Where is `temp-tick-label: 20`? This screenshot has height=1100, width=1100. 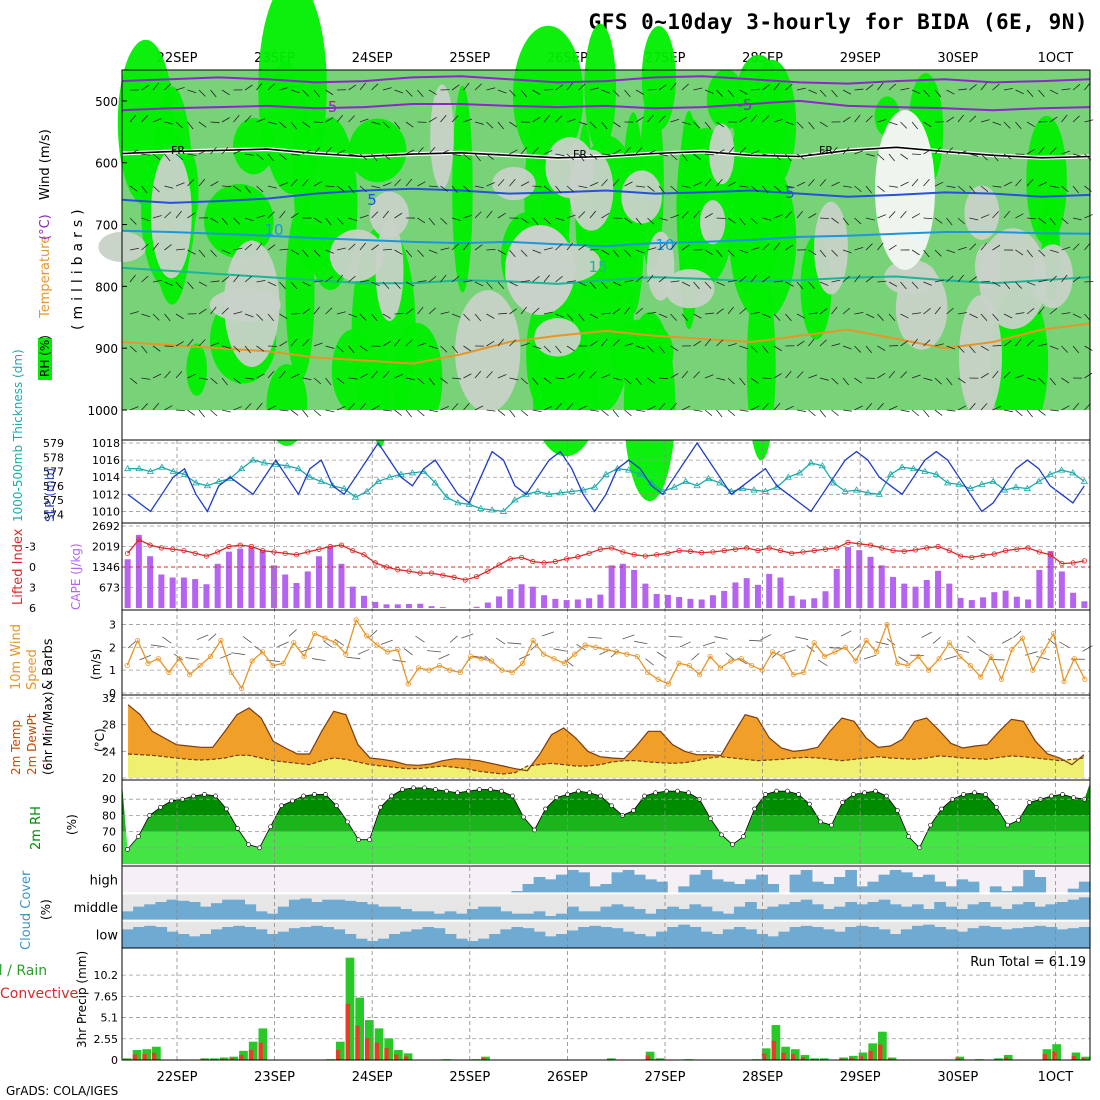 temp-tick-label: 20 is located at coordinates (109, 778).